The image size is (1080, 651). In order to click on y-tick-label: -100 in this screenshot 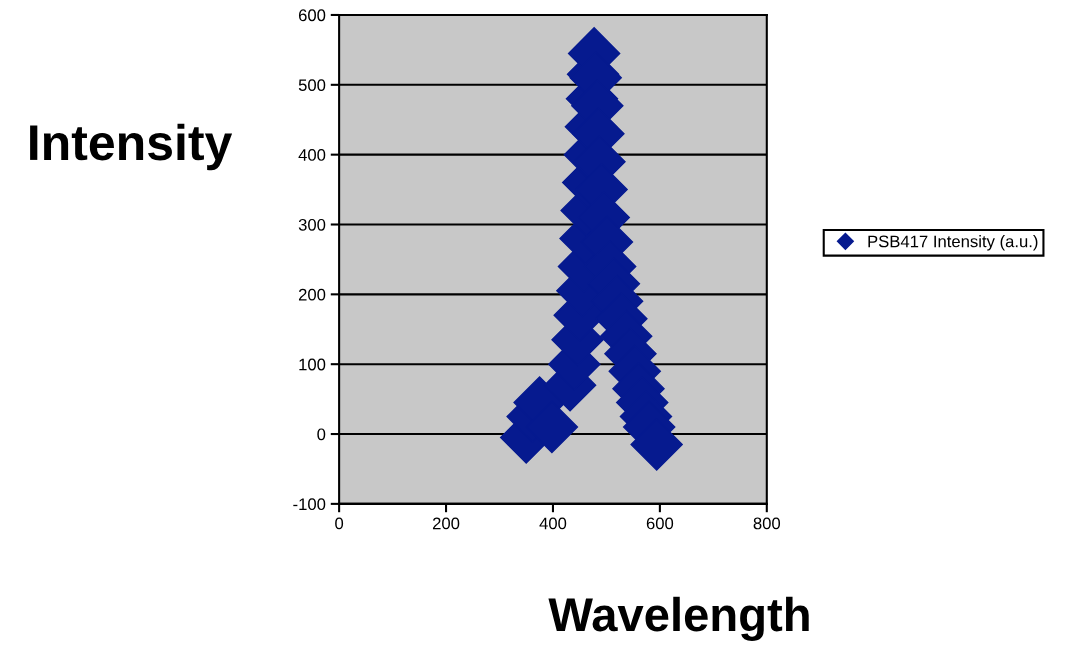, I will do `click(309, 504)`.